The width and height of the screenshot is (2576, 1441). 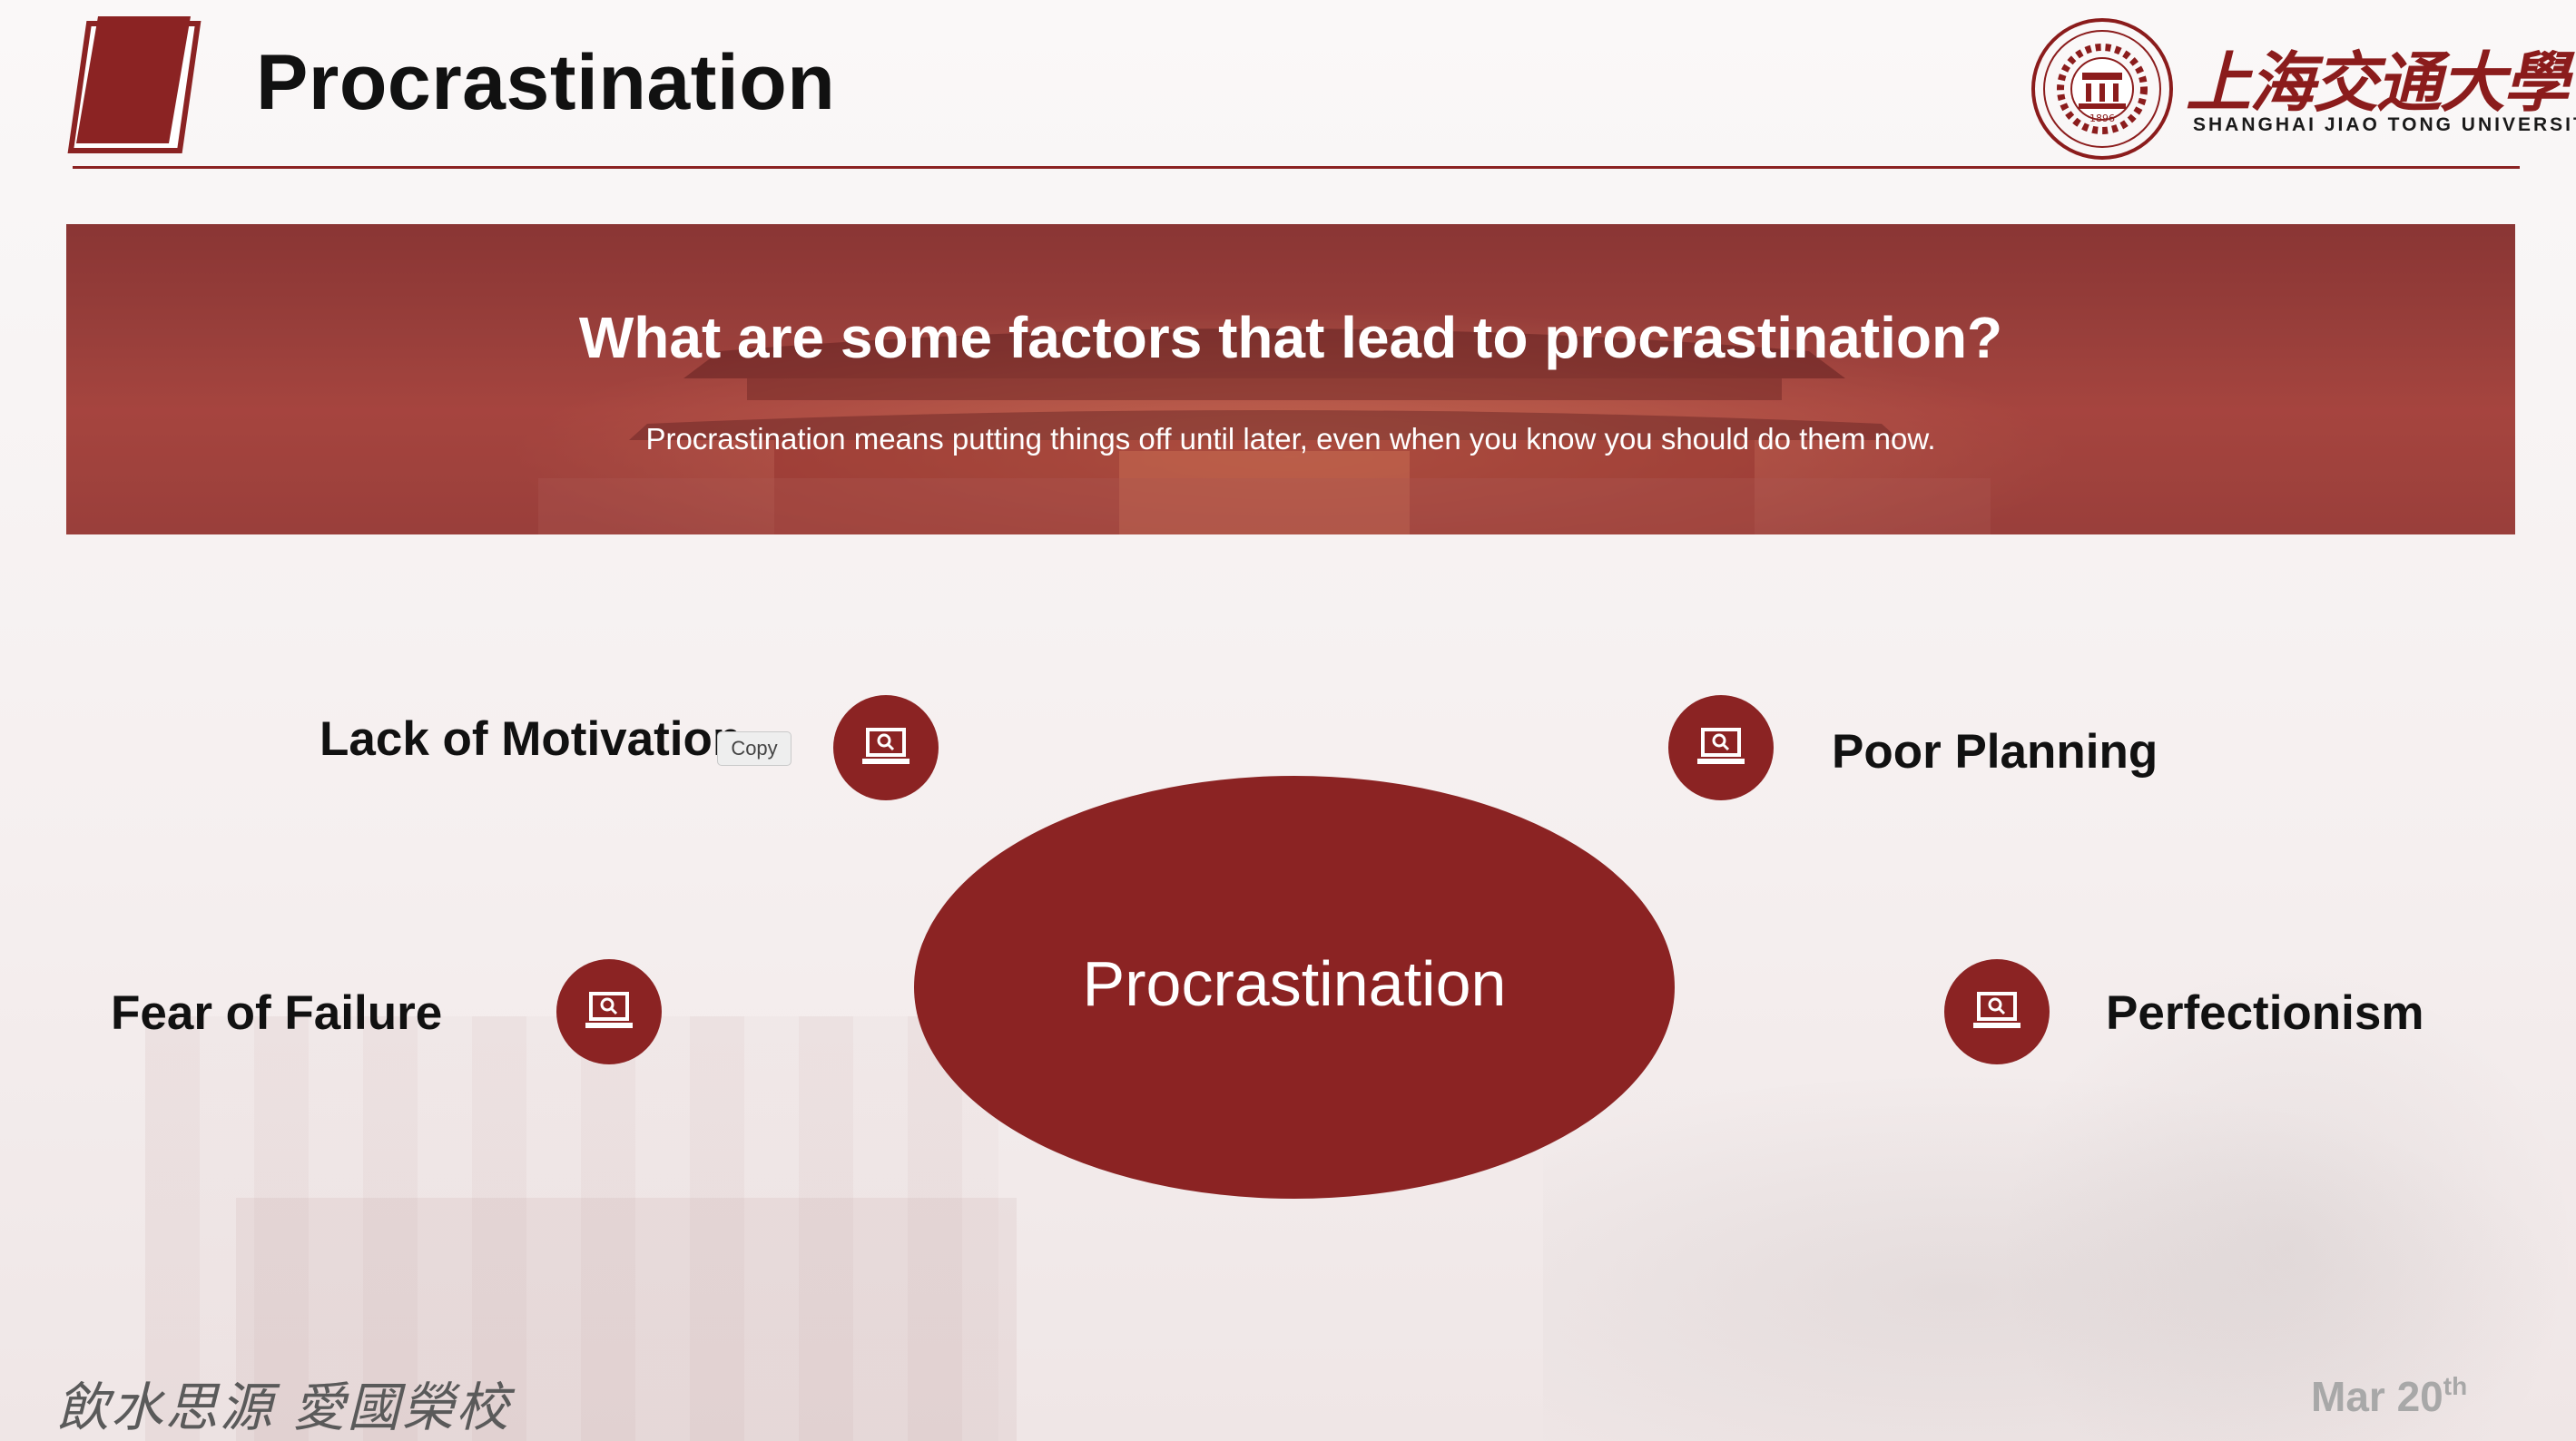 What do you see at coordinates (1294, 984) in the screenshot?
I see `center-topic-label: Procrastination` at bounding box center [1294, 984].